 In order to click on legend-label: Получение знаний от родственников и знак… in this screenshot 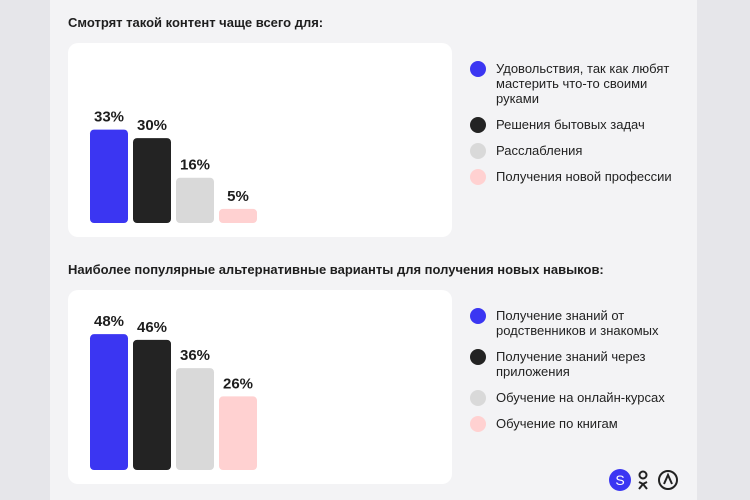, I will do `click(577, 323)`.